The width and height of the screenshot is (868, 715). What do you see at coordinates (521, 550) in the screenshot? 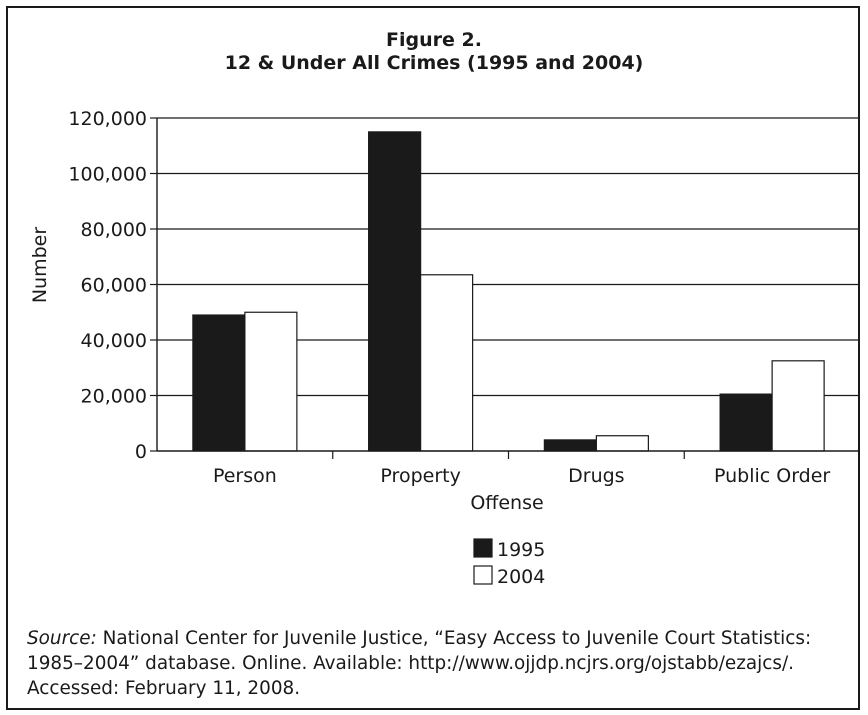
I see `legend-label-1995: 1995` at bounding box center [521, 550].